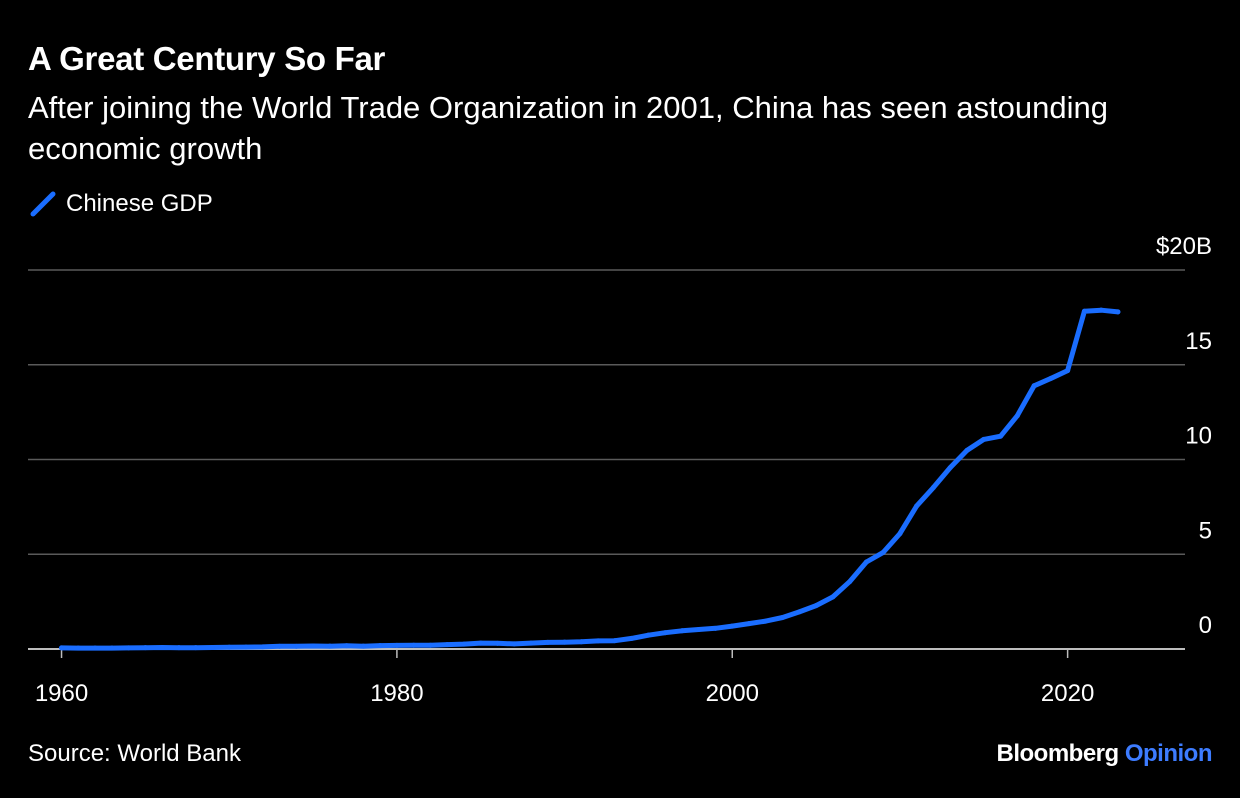 The image size is (1240, 798). Describe the element at coordinates (139, 203) in the screenshot. I see `legend-label: Chinese GDP` at that location.